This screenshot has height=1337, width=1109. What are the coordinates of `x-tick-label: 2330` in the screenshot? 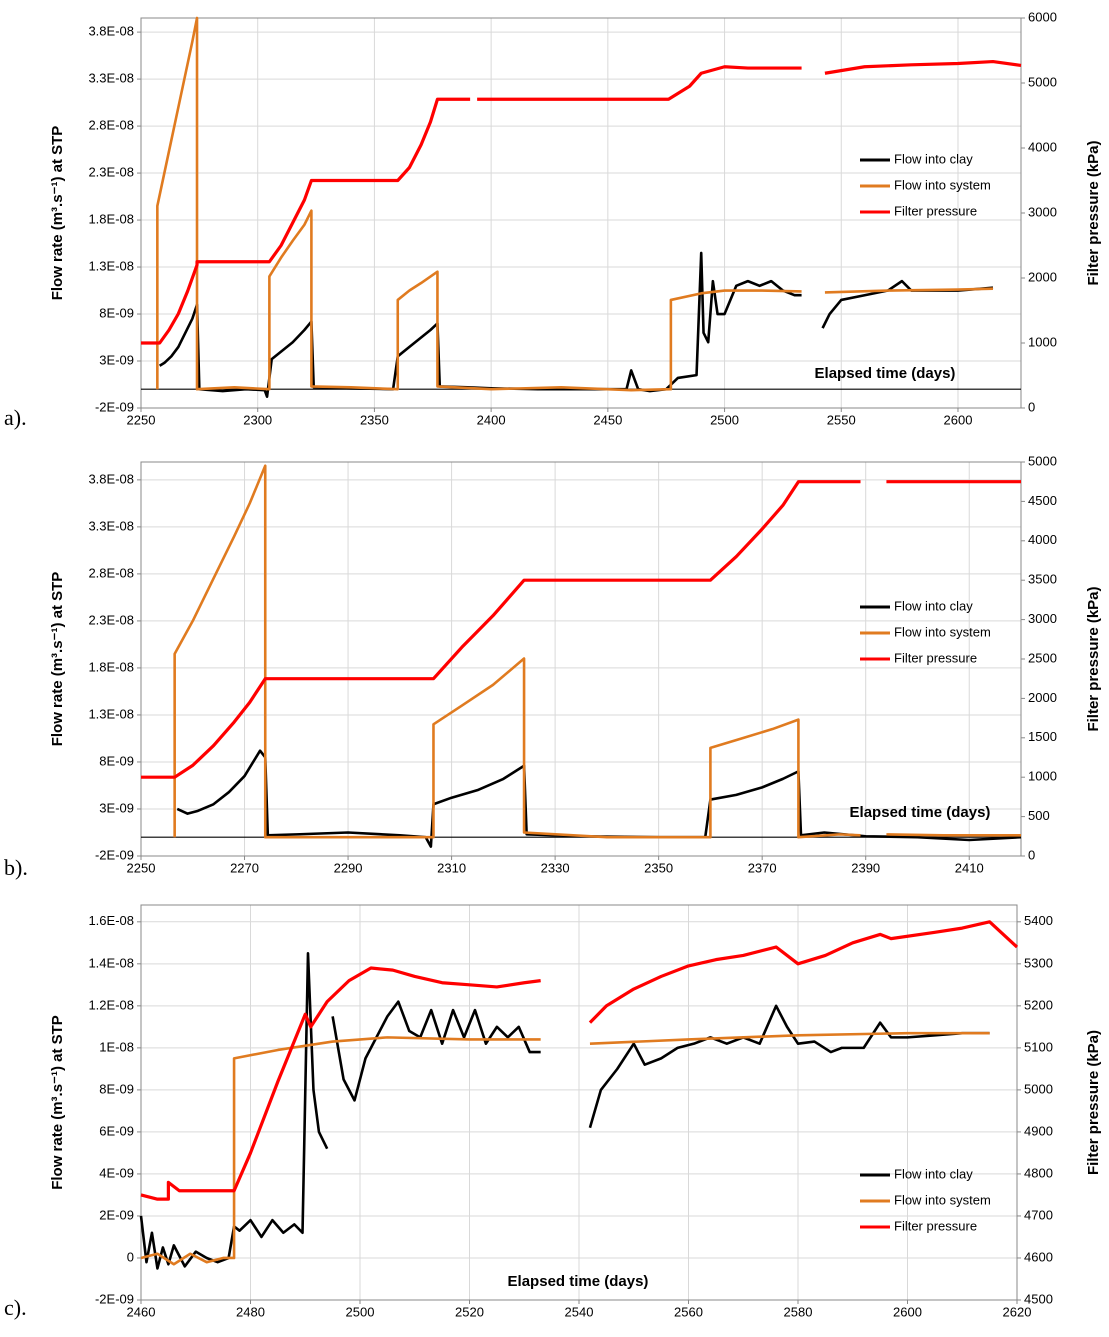 It's located at (555, 867).